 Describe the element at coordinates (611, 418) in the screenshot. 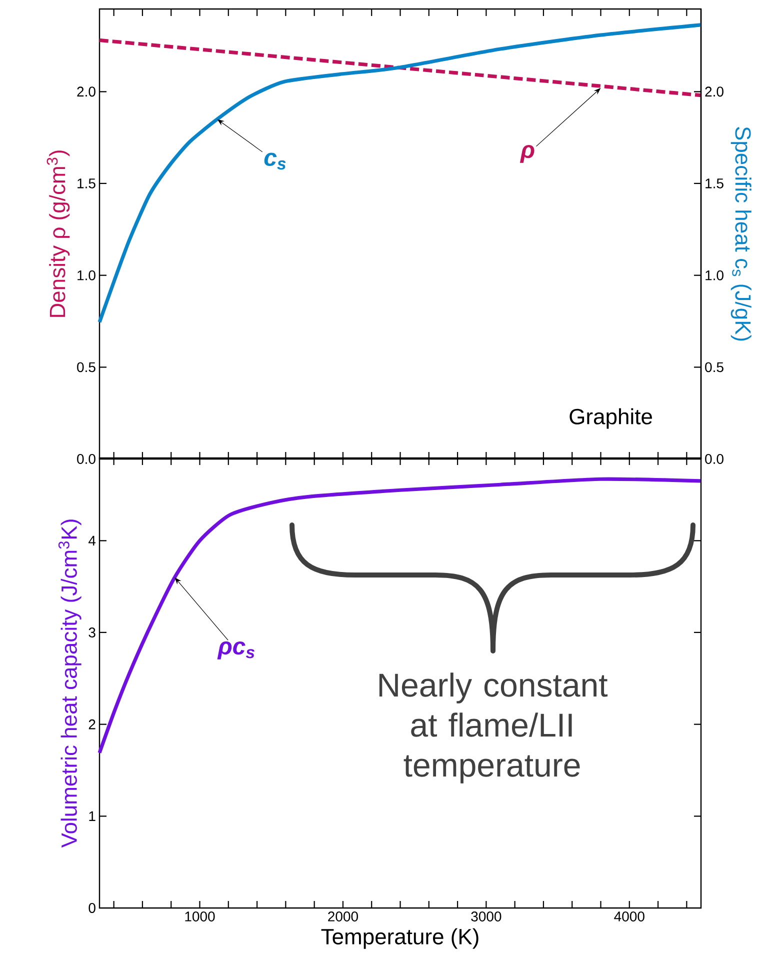

I see `annotation: Graphite` at that location.